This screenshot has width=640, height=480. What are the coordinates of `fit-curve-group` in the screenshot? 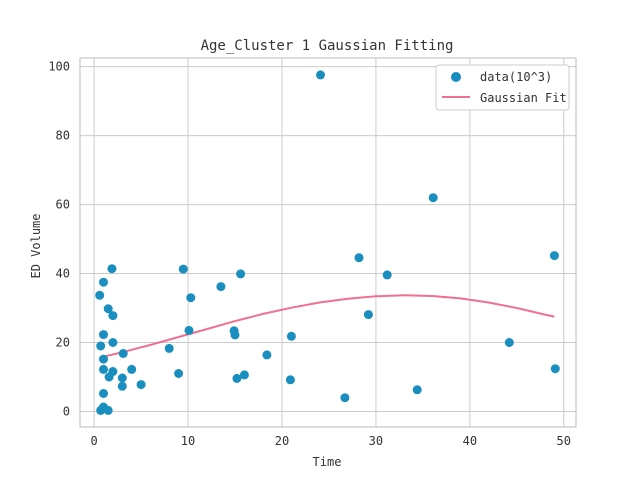 It's located at (327, 326).